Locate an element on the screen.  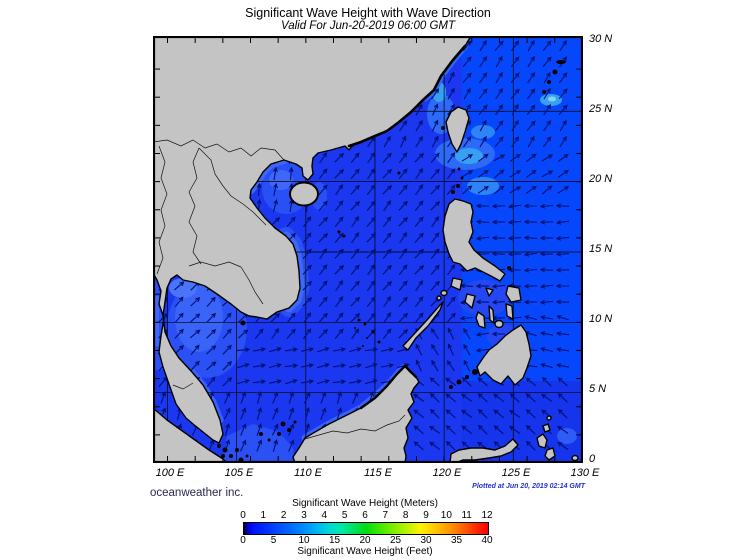
lat-label-5n: 5 N is located at coordinates (598, 389).